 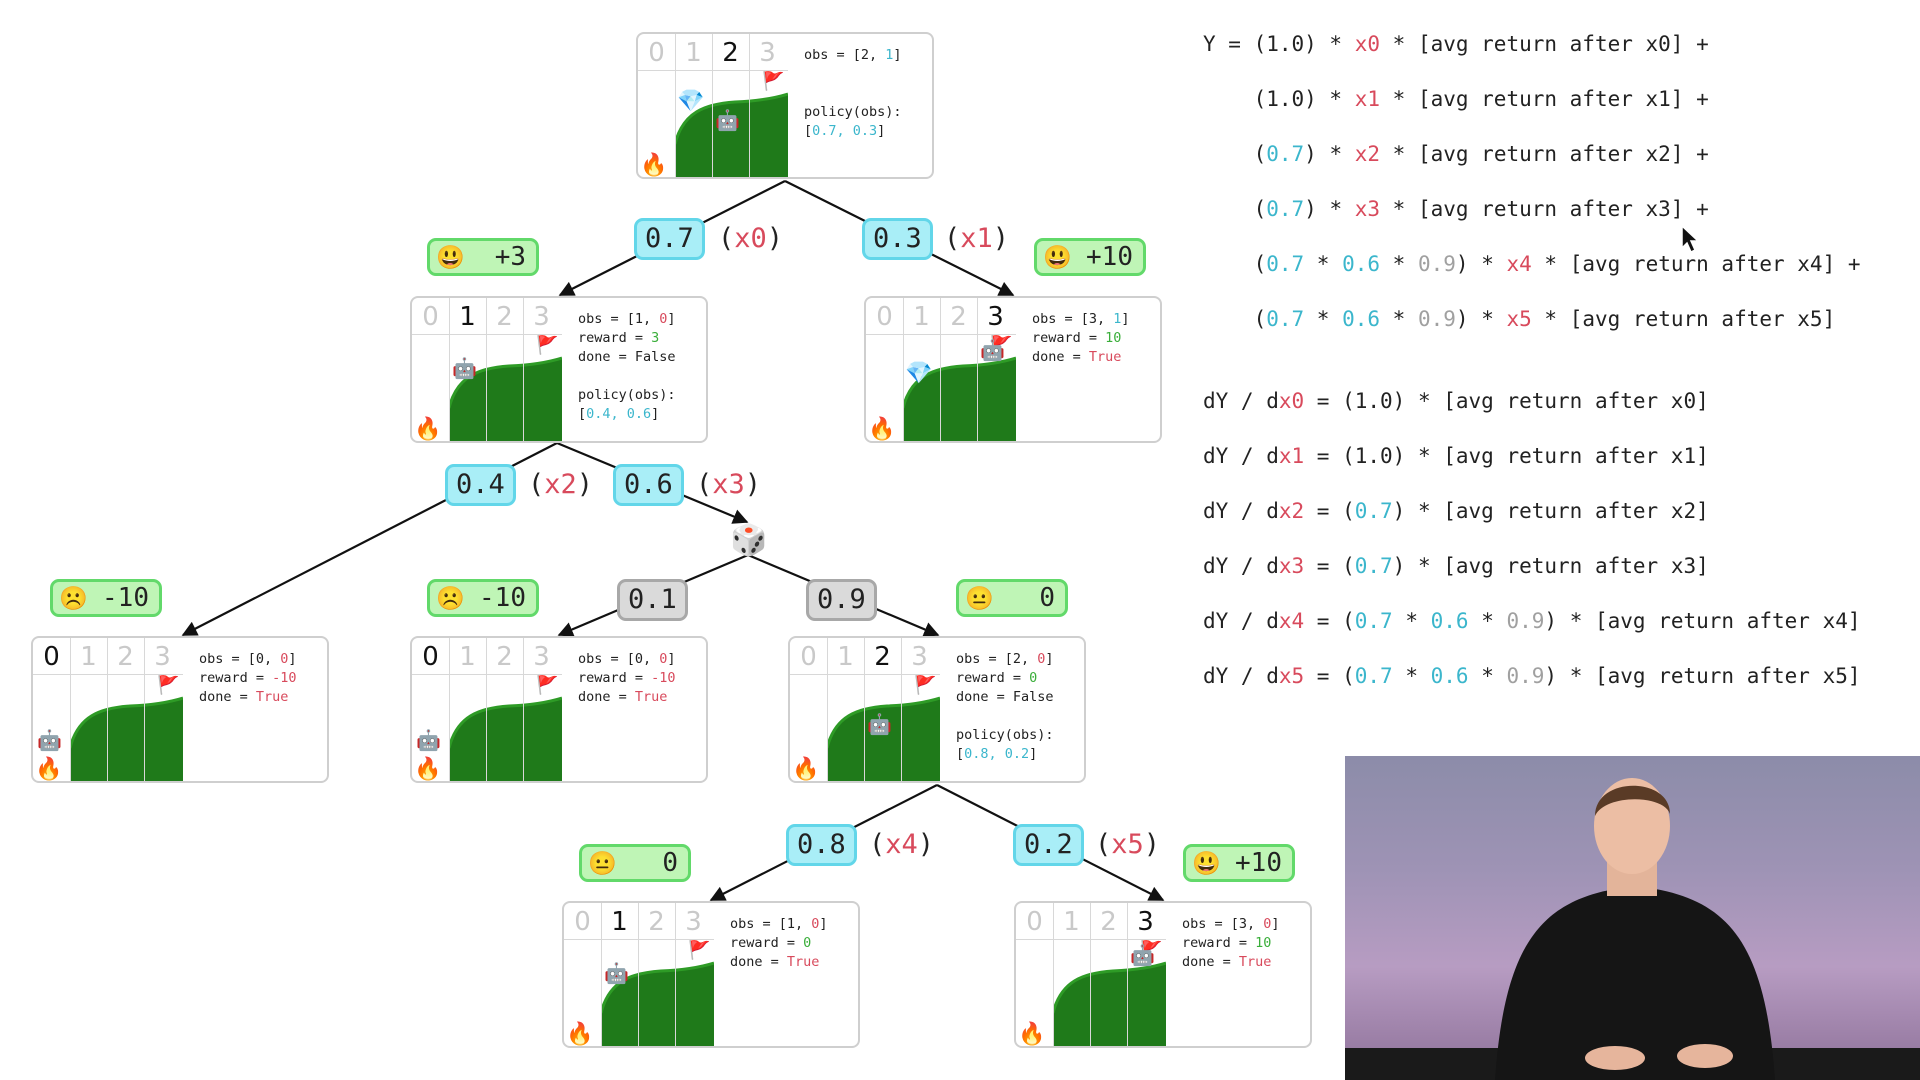 I want to click on equation-line: Y = (1.0) * x0 * [avg return after x0] +, so click(x=1456, y=44).